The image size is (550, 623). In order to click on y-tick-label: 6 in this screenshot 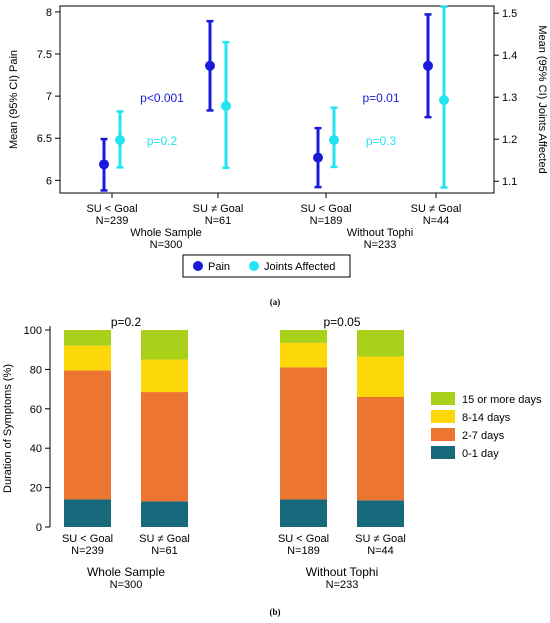, I will do `click(49, 181)`.